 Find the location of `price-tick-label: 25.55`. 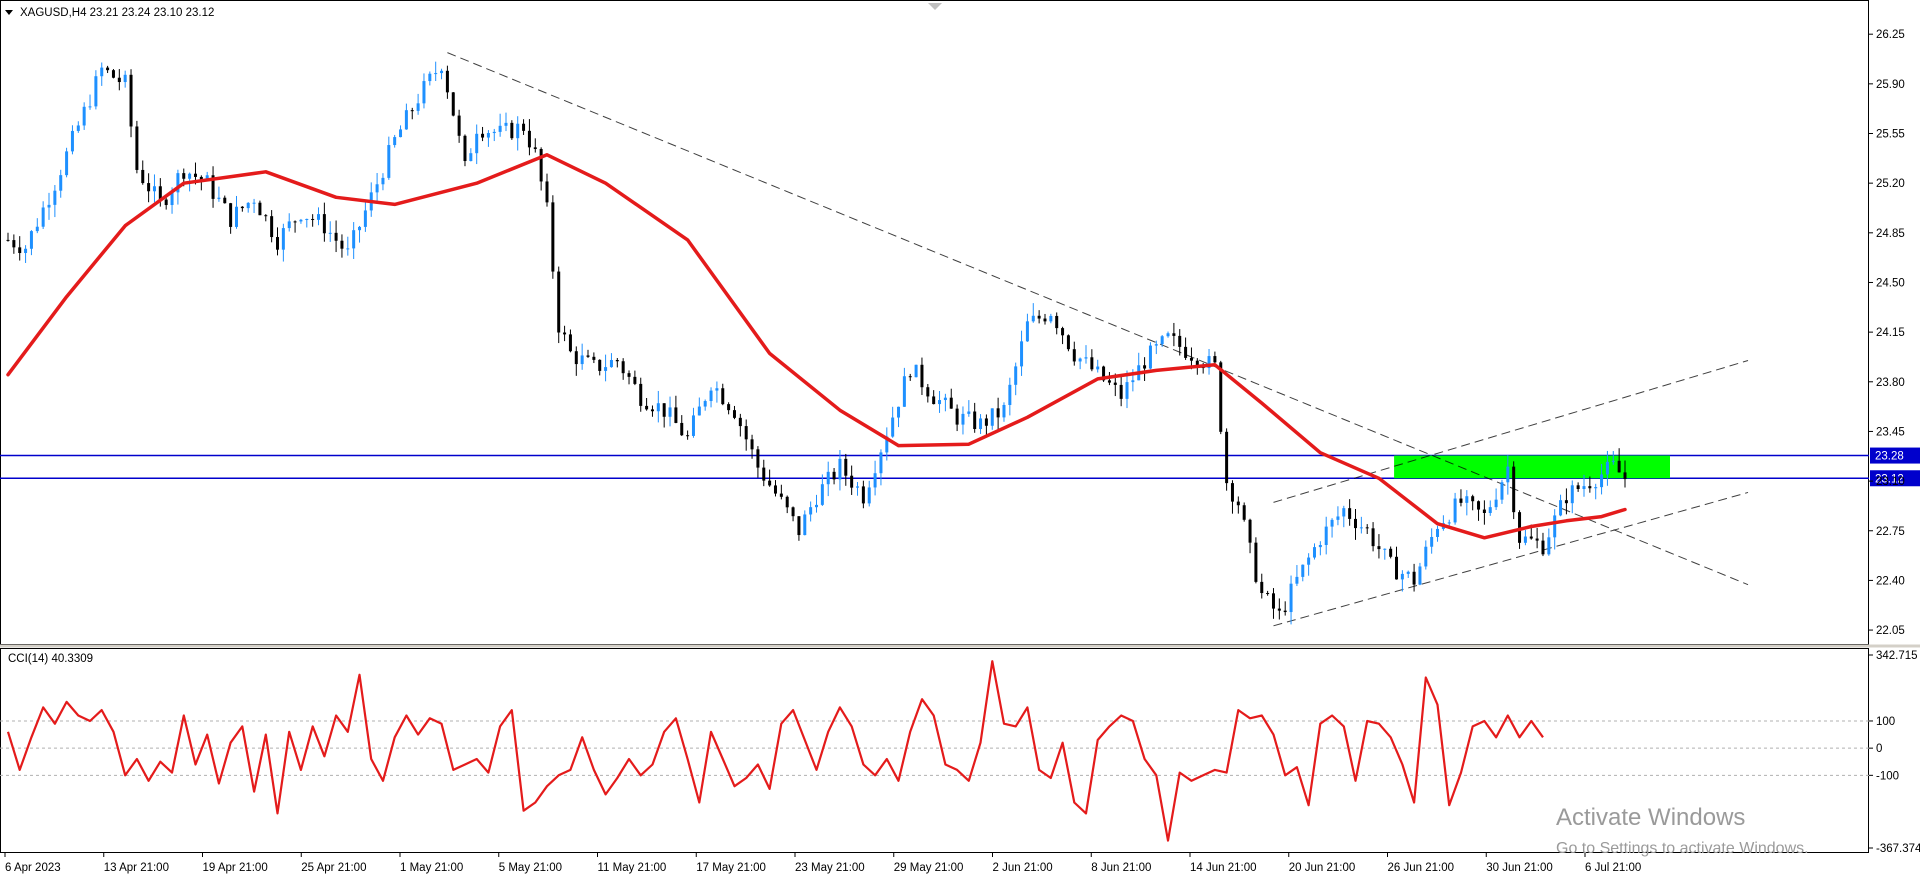

price-tick-label: 25.55 is located at coordinates (1890, 135).